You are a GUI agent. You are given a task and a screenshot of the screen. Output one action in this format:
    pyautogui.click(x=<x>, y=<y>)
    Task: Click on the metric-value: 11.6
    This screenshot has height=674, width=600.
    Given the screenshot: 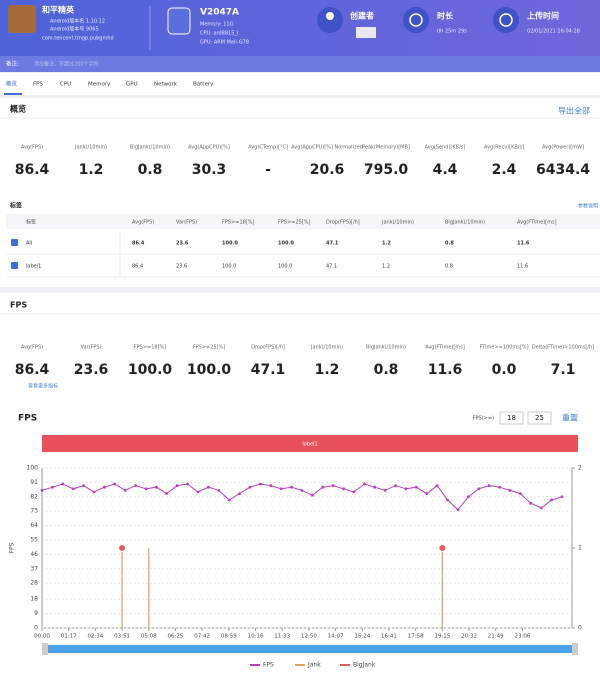 What is the action you would take?
    pyautogui.click(x=445, y=370)
    